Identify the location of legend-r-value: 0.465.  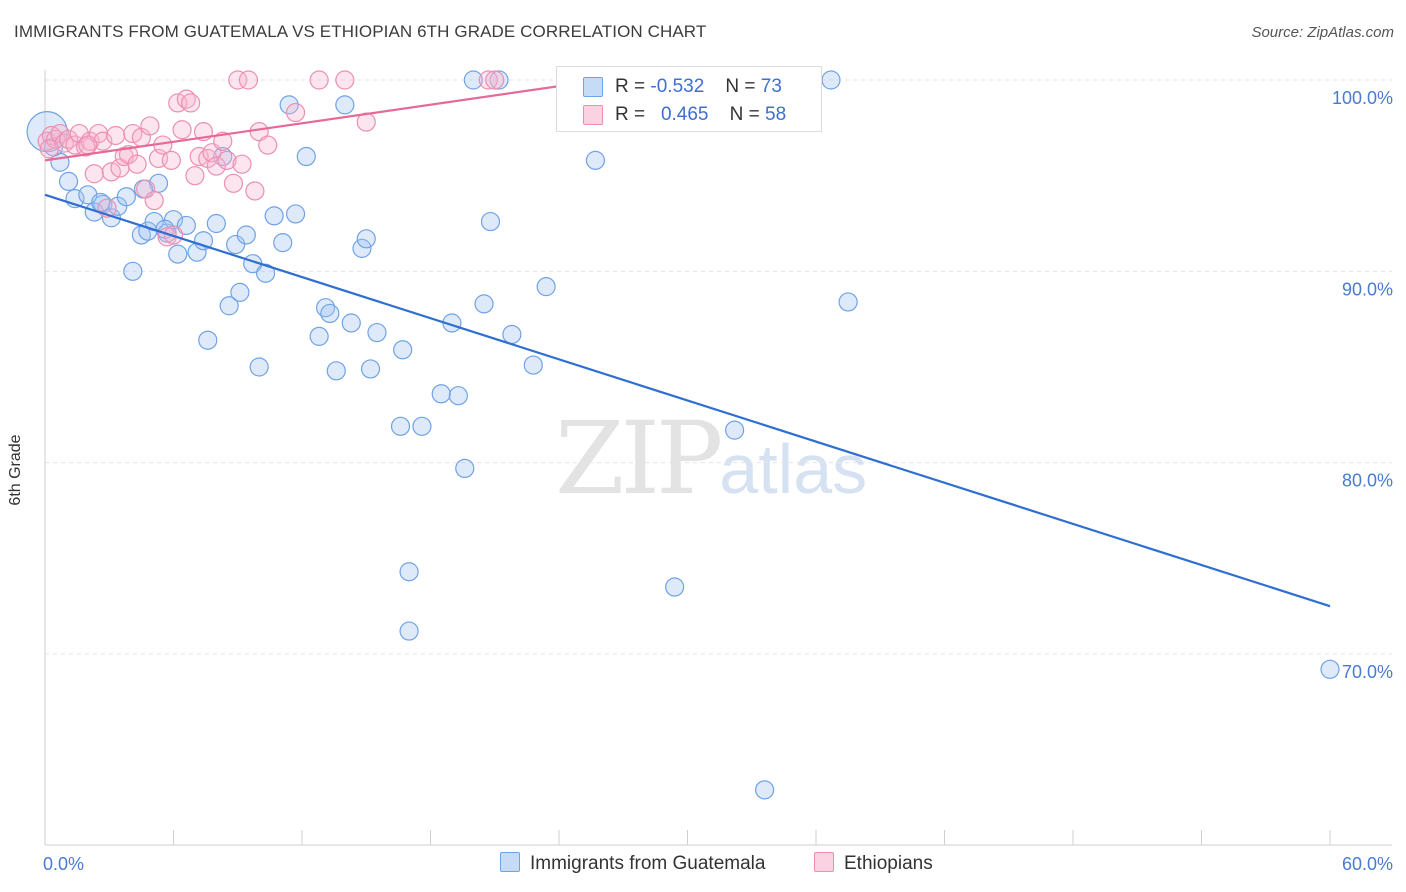
(684, 114).